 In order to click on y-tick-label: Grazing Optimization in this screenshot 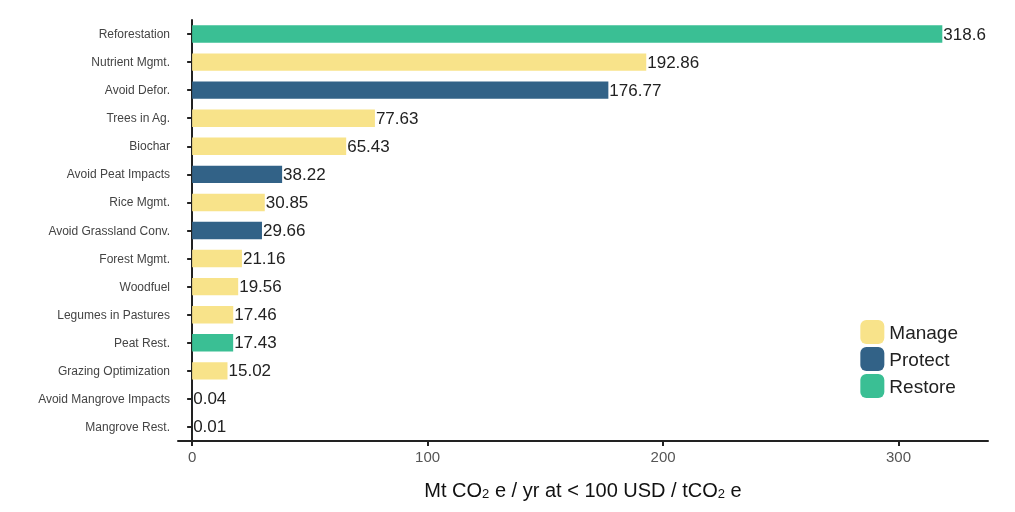, I will do `click(113, 370)`.